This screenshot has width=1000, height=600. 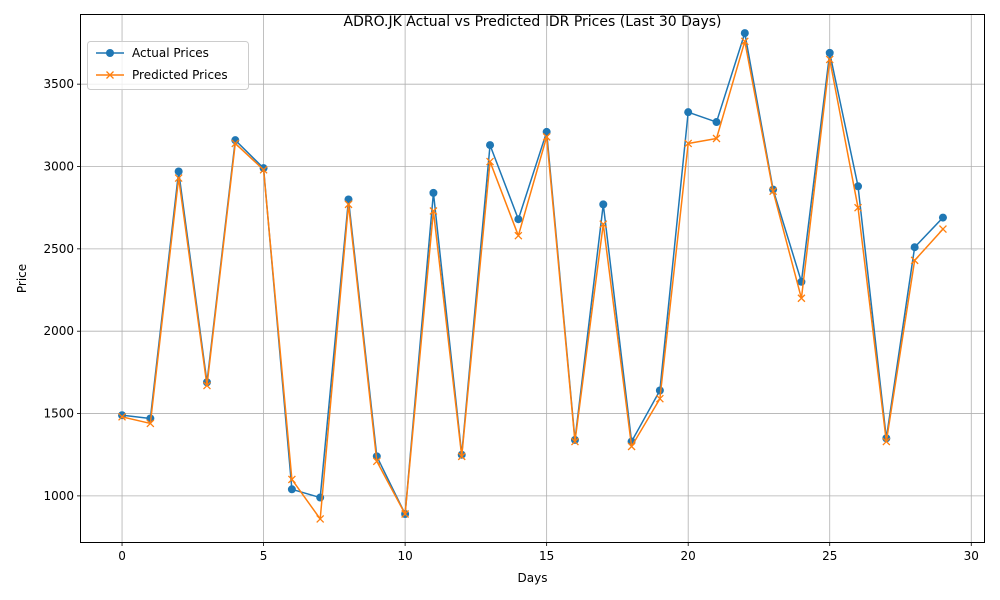 I want to click on y-tick-label: 3000, so click(x=58, y=167).